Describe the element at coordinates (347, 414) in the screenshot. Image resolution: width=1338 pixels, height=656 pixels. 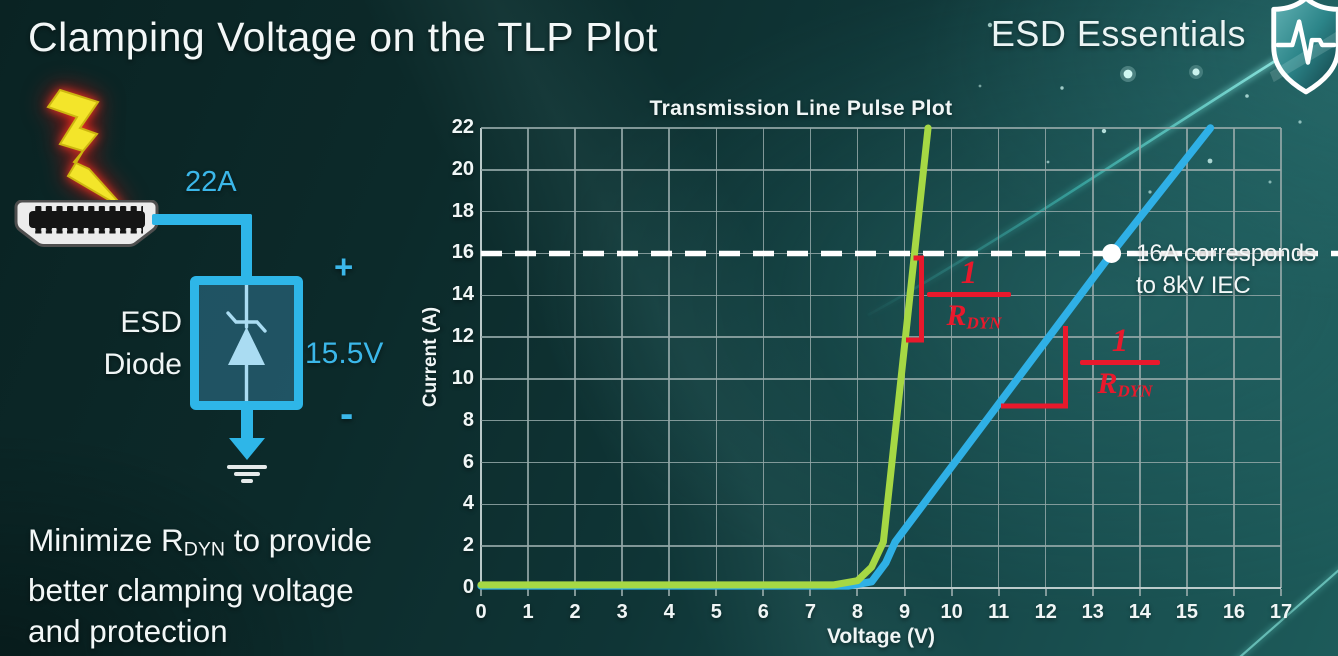
I see `minus-sign: -` at that location.